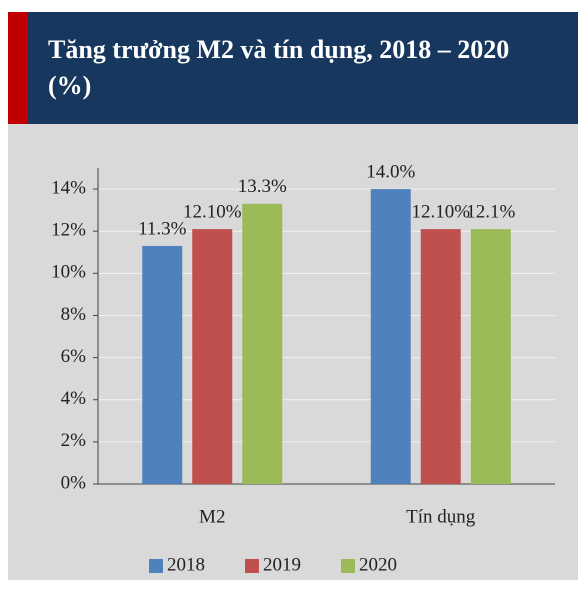 Image resolution: width=587 pixels, height=594 pixels. Describe the element at coordinates (68, 230) in the screenshot. I see `y-tick-label: 12%` at that location.